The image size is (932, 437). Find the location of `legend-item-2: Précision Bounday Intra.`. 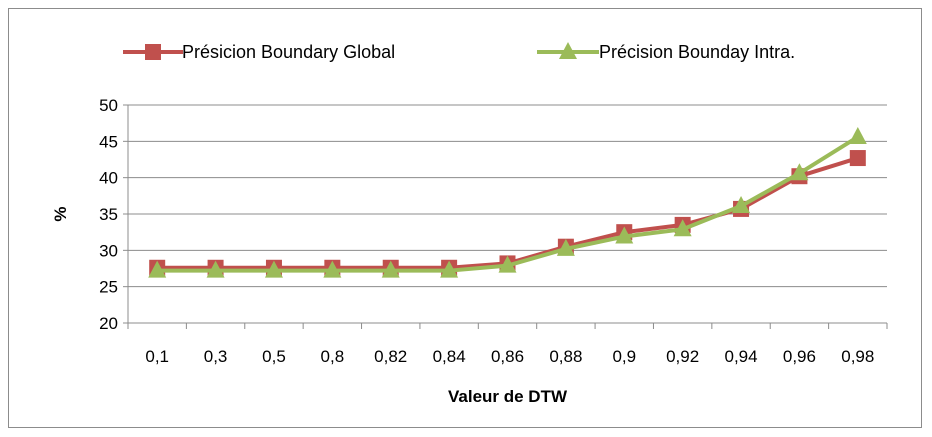

legend-item-2: Précision Bounday Intra. is located at coordinates (666, 52).